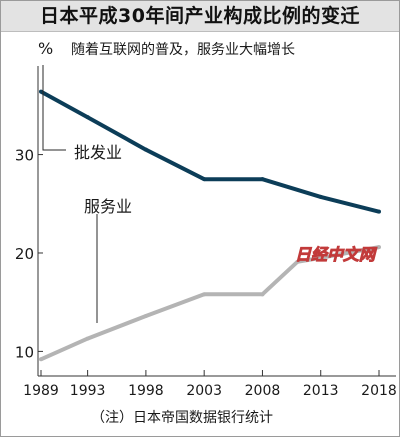 The width and height of the screenshot is (400, 437). I want to click on x-tick-label: 2018, so click(379, 391).